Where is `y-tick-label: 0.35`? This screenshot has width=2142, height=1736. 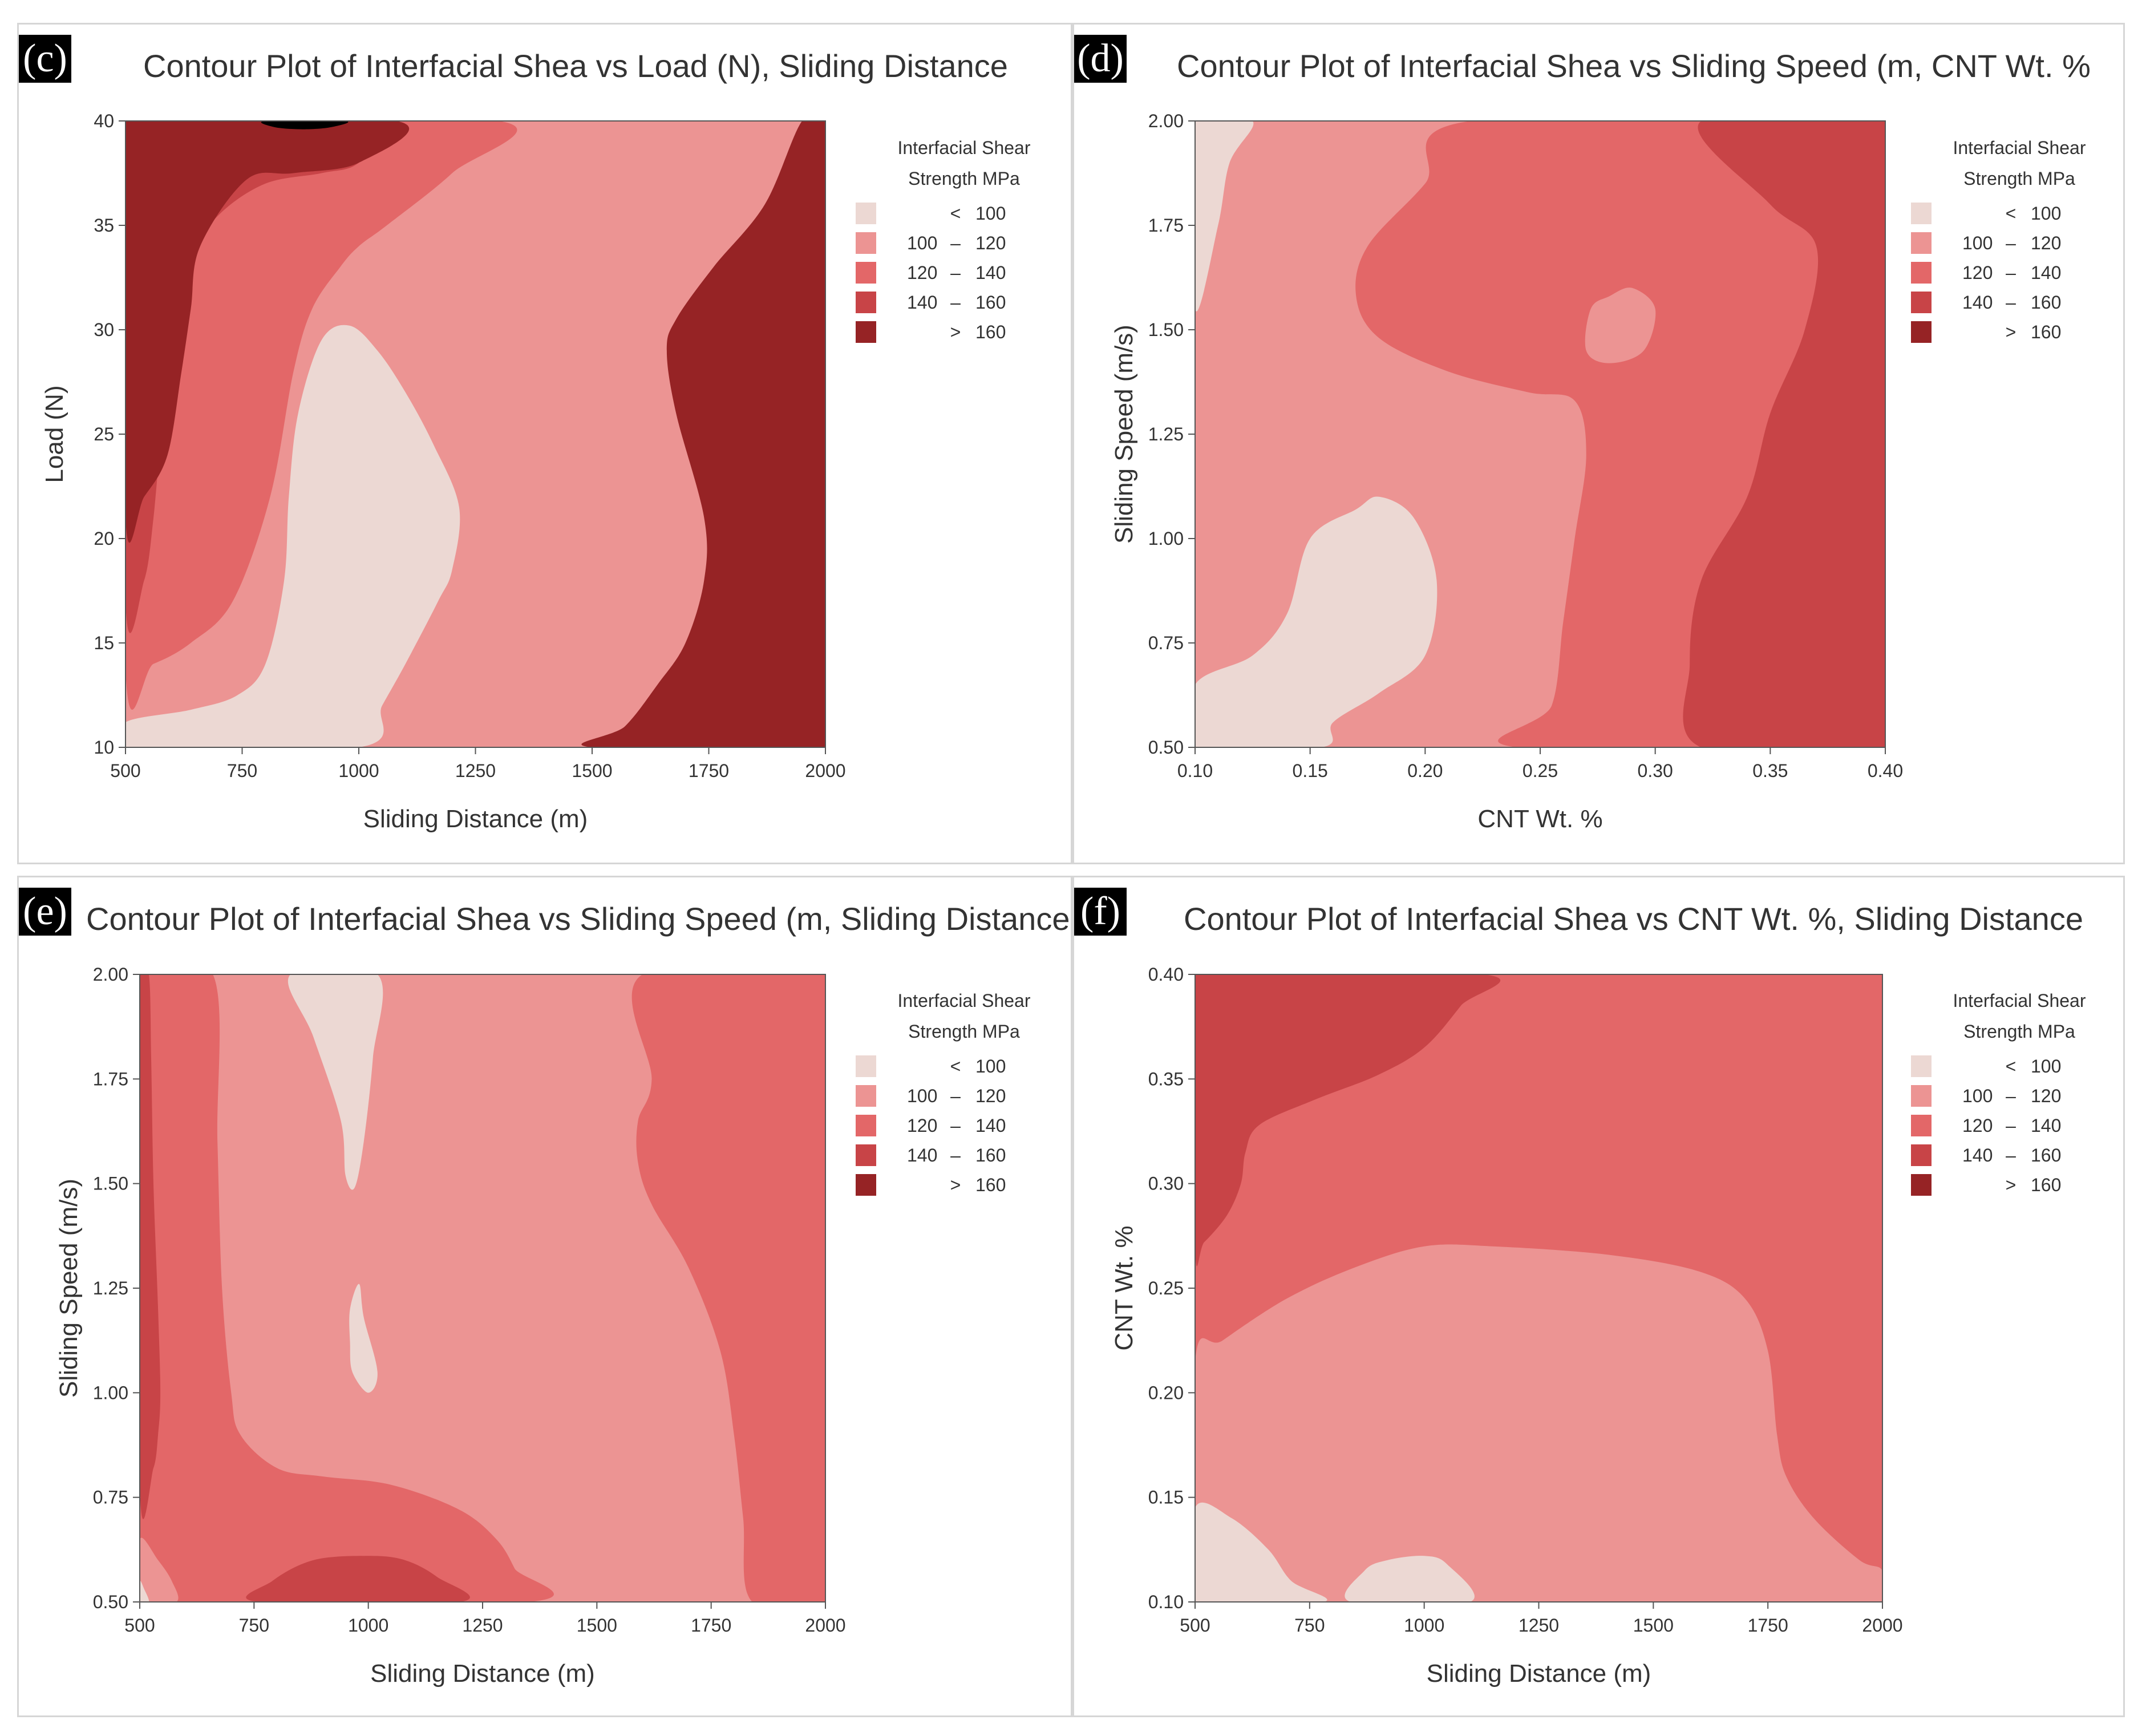 y-tick-label: 0.35 is located at coordinates (1166, 1079).